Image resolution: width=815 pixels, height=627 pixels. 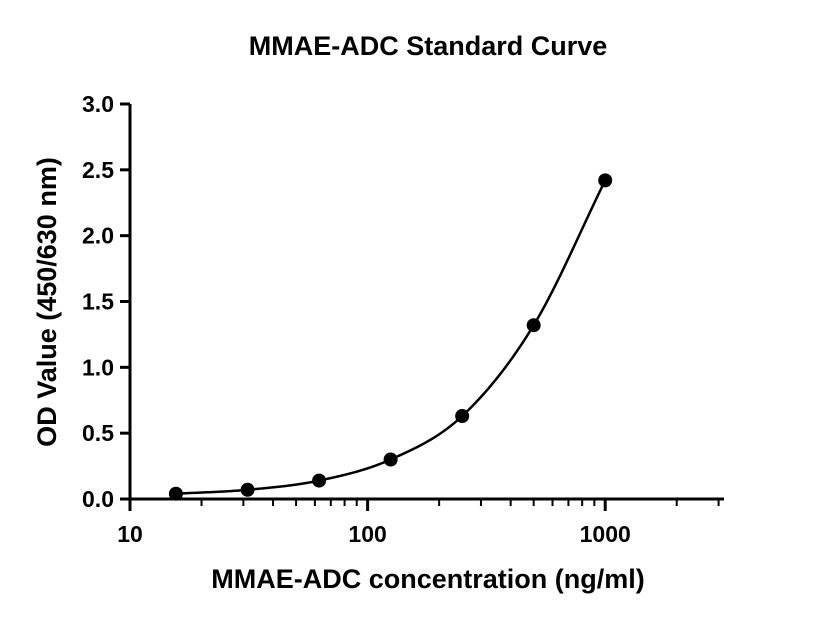 What do you see at coordinates (427, 579) in the screenshot?
I see `x-axis-label: MMAE-ADC concentration (ng/ml)` at bounding box center [427, 579].